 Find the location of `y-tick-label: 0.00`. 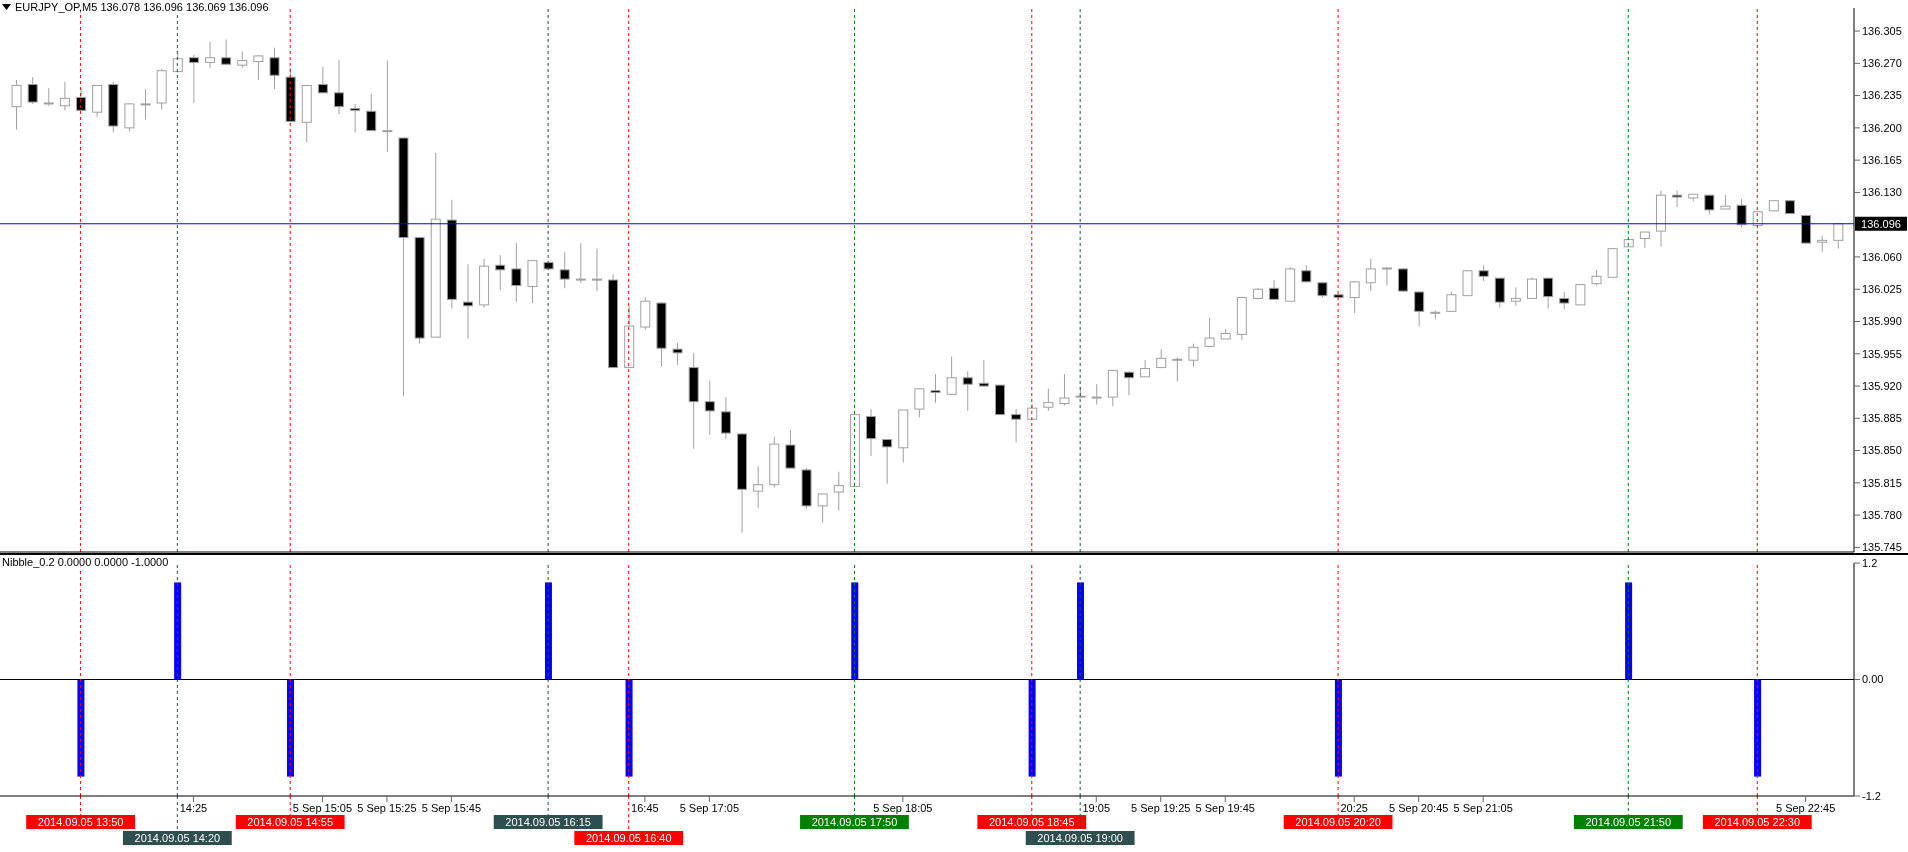

y-tick-label: 0.00 is located at coordinates (1873, 679).